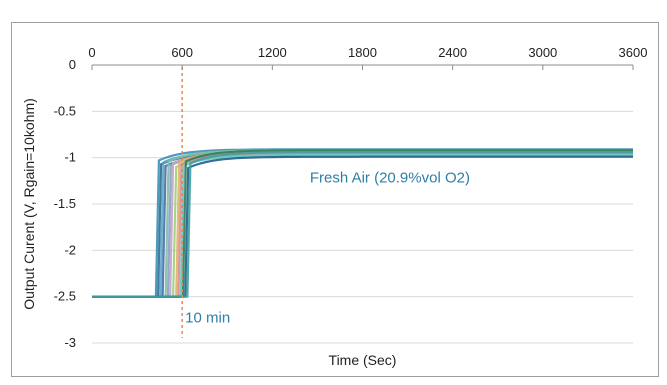  I want to click on x-tick-label-2: 1200, so click(272, 52).